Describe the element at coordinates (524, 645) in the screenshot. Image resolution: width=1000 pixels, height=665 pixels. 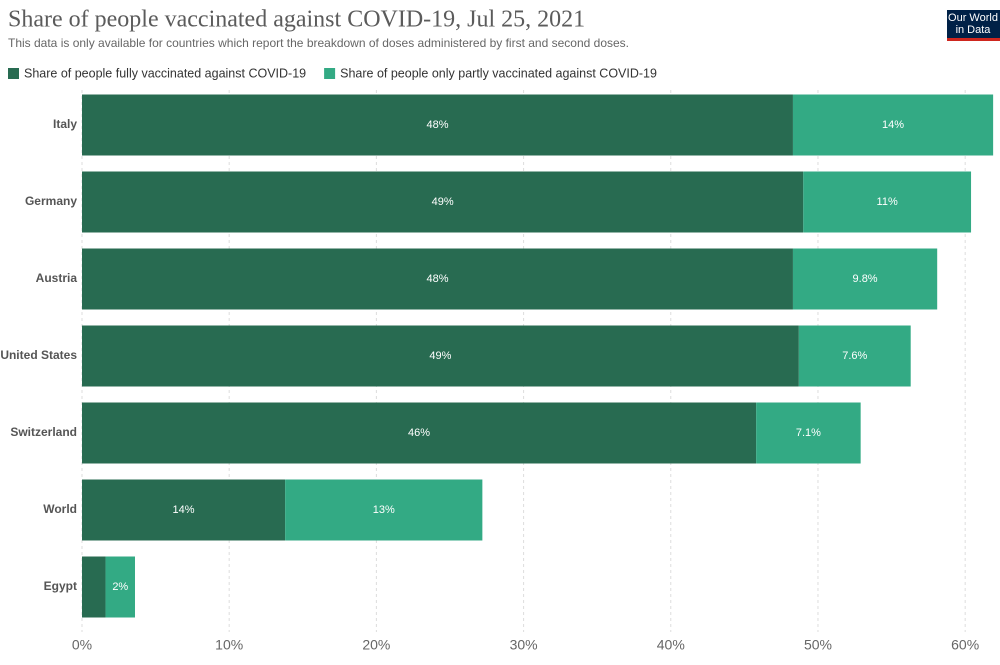
I see `x-tick-label: 30%` at that location.